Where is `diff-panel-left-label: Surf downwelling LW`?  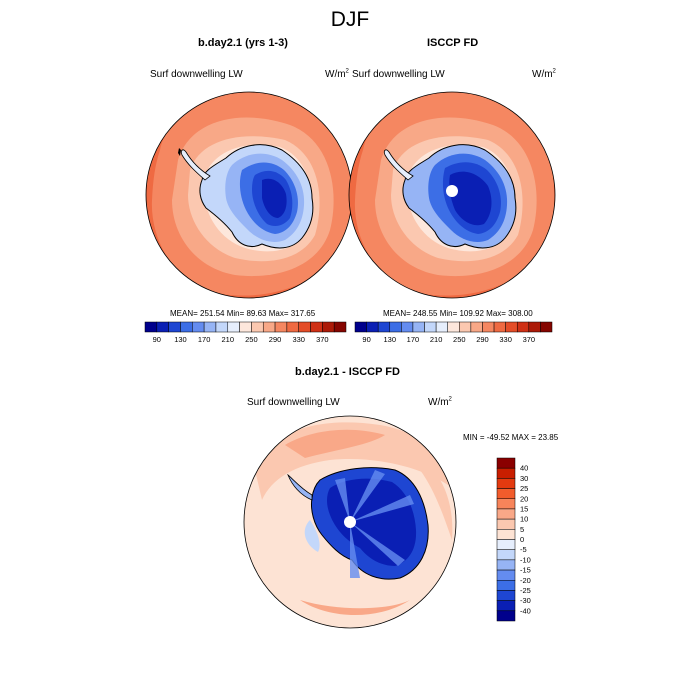 diff-panel-left-label: Surf downwelling LW is located at coordinates (293, 402).